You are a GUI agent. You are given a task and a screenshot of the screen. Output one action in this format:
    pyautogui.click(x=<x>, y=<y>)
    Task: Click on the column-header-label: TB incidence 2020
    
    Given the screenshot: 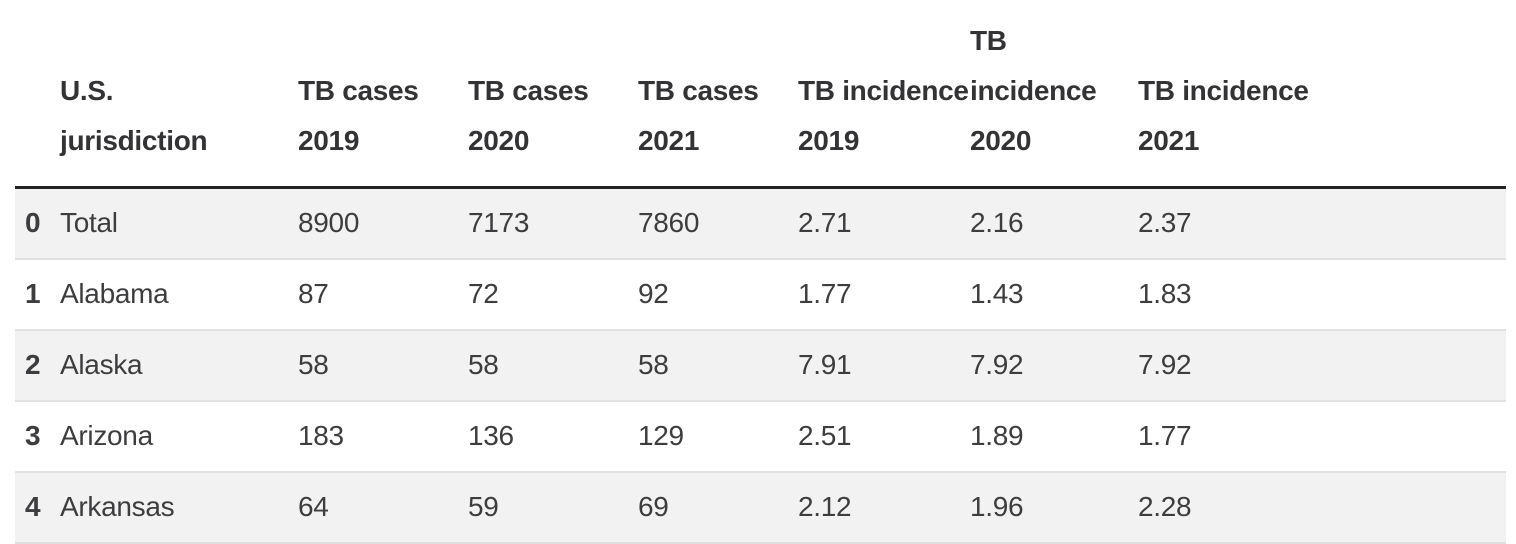 What is the action you would take?
    pyautogui.click(x=1033, y=90)
    